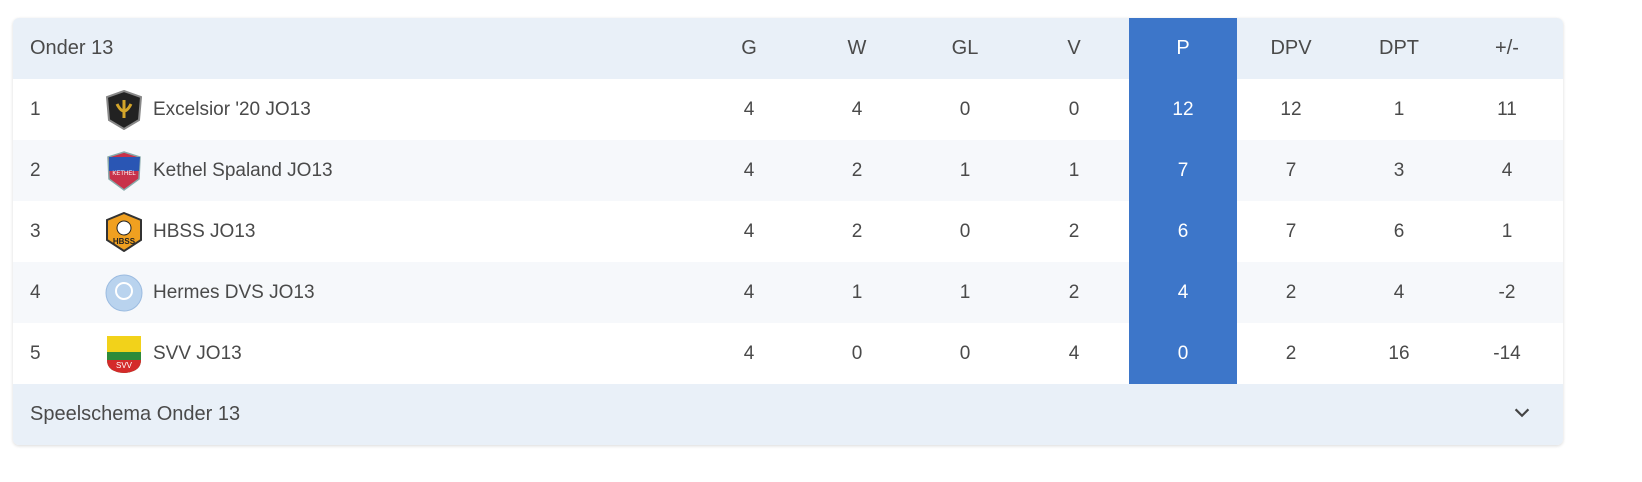 This screenshot has width=1642, height=482. I want to click on rank: 2, so click(35, 170).